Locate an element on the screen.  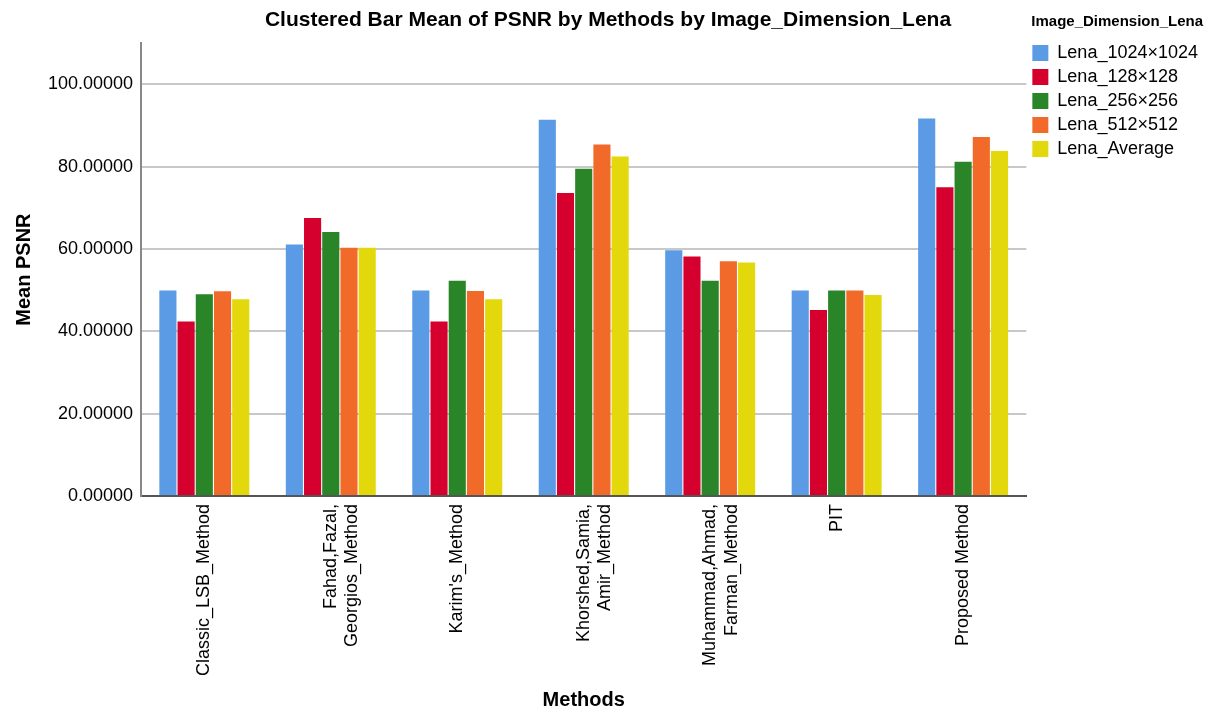
legend-label: Lena_512×512 is located at coordinates (1117, 124).